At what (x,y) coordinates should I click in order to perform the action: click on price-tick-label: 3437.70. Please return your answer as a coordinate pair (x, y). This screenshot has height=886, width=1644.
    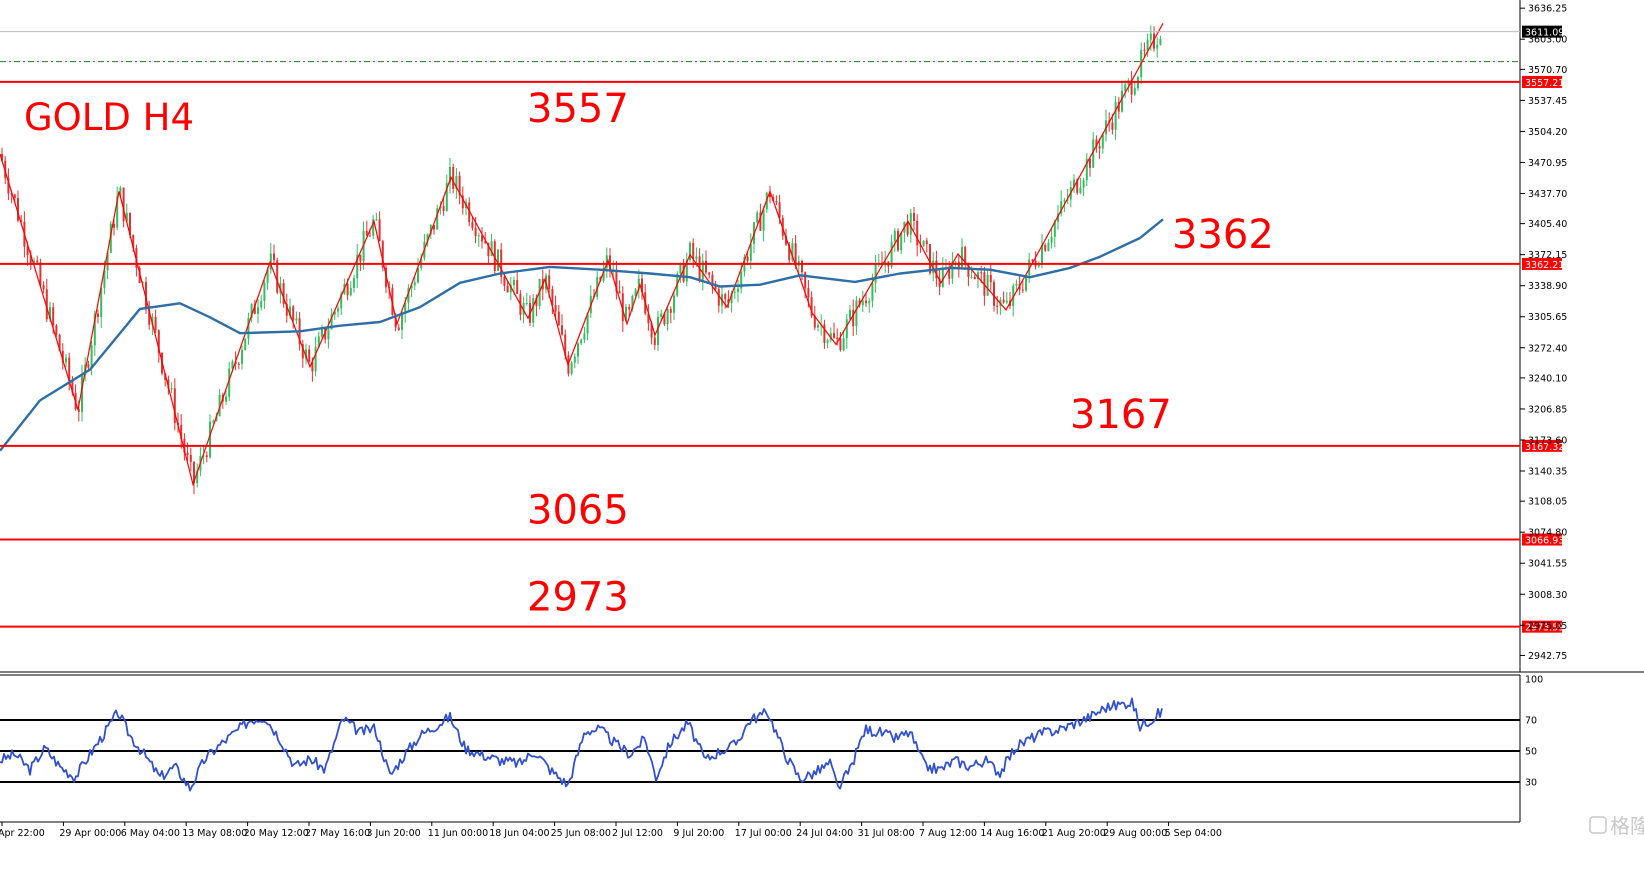
    Looking at the image, I should click on (1547, 194).